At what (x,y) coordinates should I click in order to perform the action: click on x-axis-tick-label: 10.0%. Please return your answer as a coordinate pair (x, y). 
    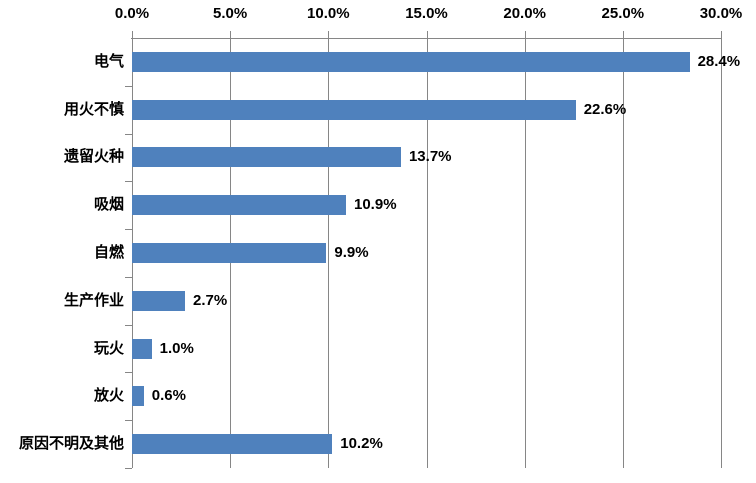
    Looking at the image, I should click on (328, 13).